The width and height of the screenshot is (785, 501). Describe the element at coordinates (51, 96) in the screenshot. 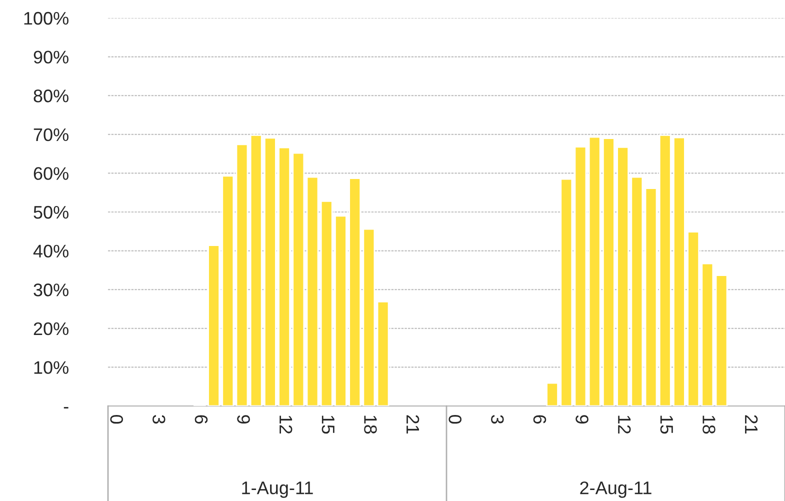

I see `y-tick-label: 80%` at that location.